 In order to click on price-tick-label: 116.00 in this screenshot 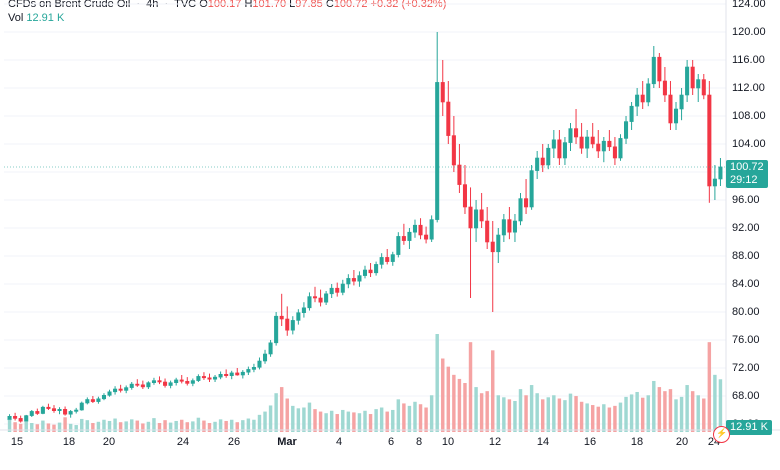, I will do `click(748, 60)`.